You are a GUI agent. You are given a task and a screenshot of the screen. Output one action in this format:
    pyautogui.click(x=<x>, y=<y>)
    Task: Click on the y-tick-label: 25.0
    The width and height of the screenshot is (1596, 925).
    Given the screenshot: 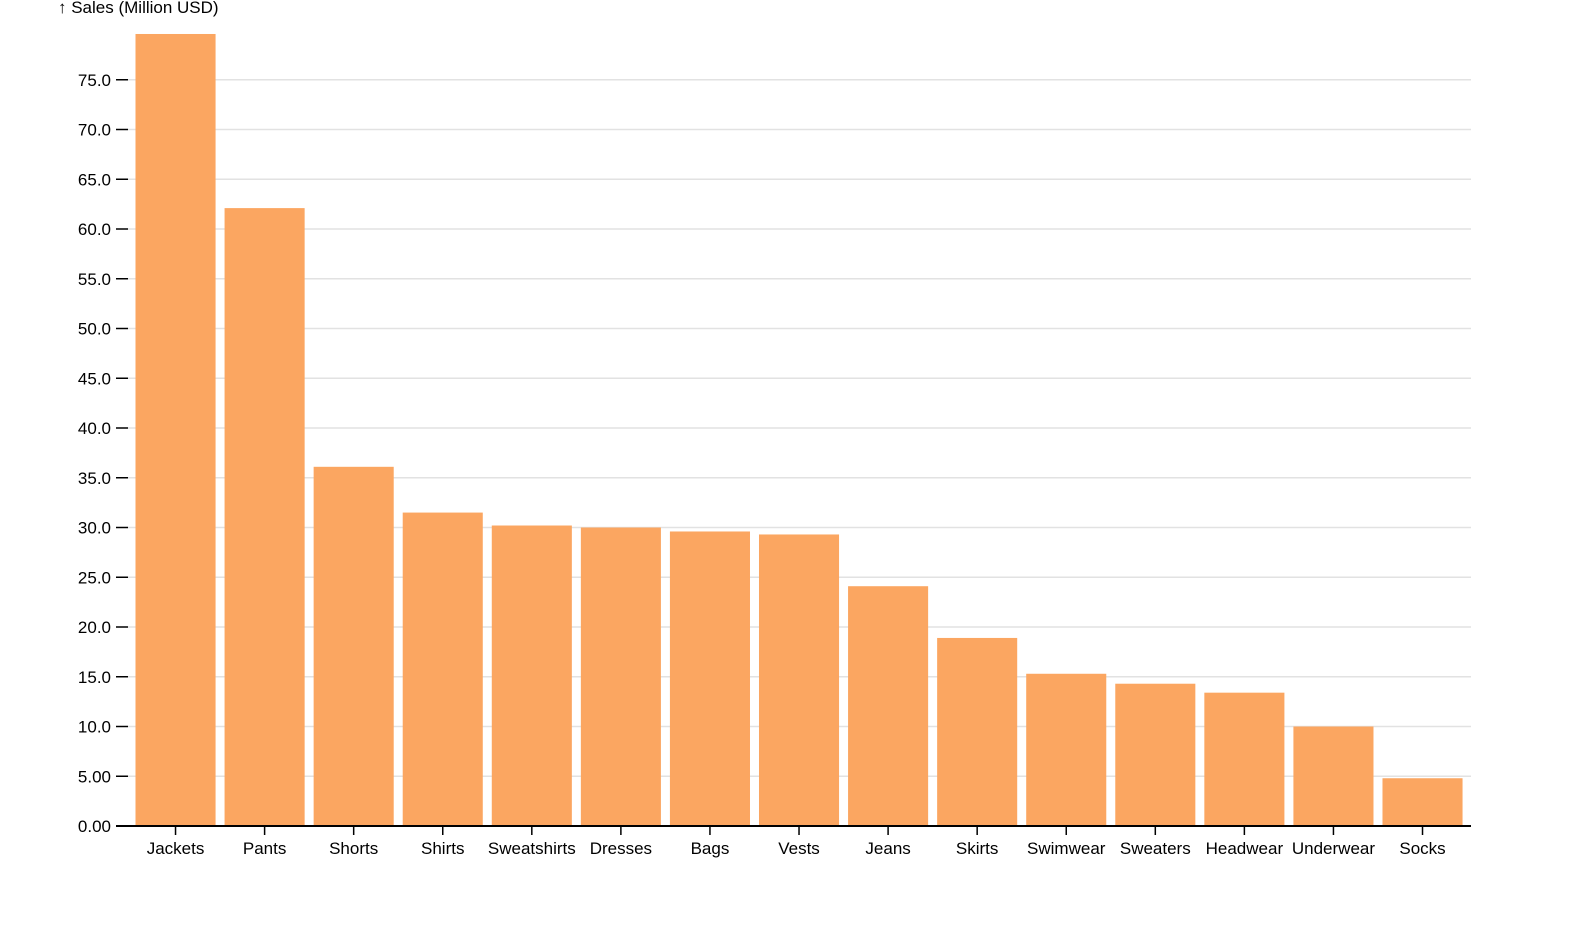 What is the action you would take?
    pyautogui.click(x=94, y=577)
    